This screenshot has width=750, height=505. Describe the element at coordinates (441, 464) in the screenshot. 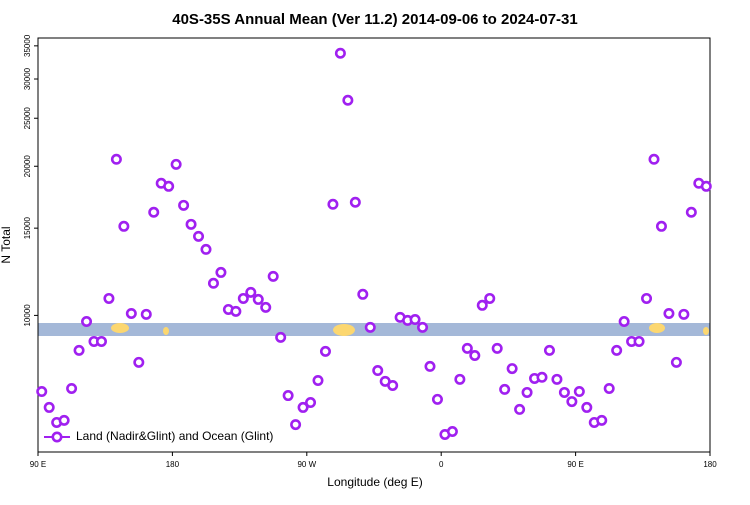

I see `x-tick-label: 0` at that location.